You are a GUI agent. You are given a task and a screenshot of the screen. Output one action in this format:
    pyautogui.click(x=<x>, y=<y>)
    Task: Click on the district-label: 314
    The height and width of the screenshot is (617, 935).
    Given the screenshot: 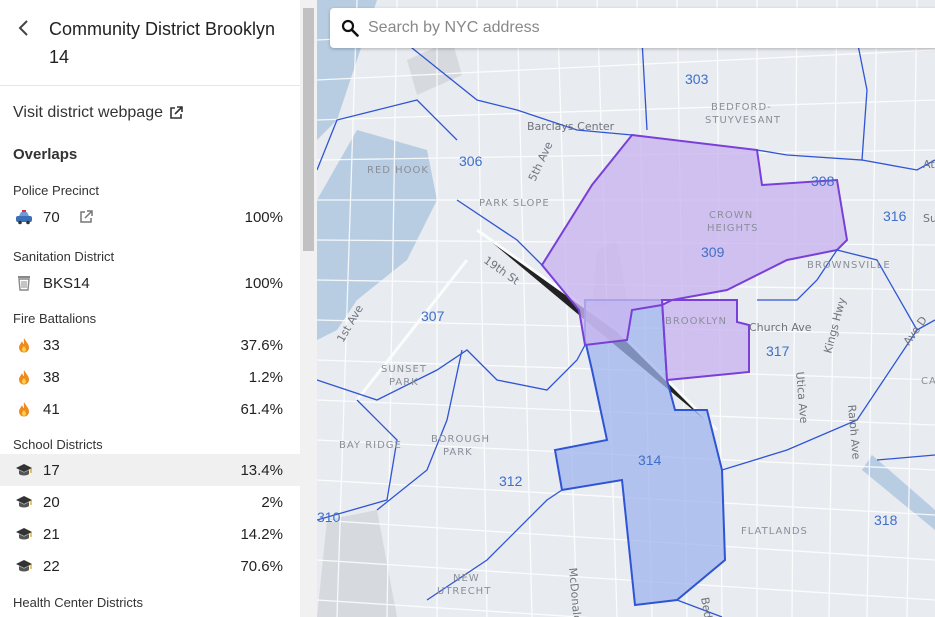 What is the action you would take?
    pyautogui.click(x=650, y=460)
    